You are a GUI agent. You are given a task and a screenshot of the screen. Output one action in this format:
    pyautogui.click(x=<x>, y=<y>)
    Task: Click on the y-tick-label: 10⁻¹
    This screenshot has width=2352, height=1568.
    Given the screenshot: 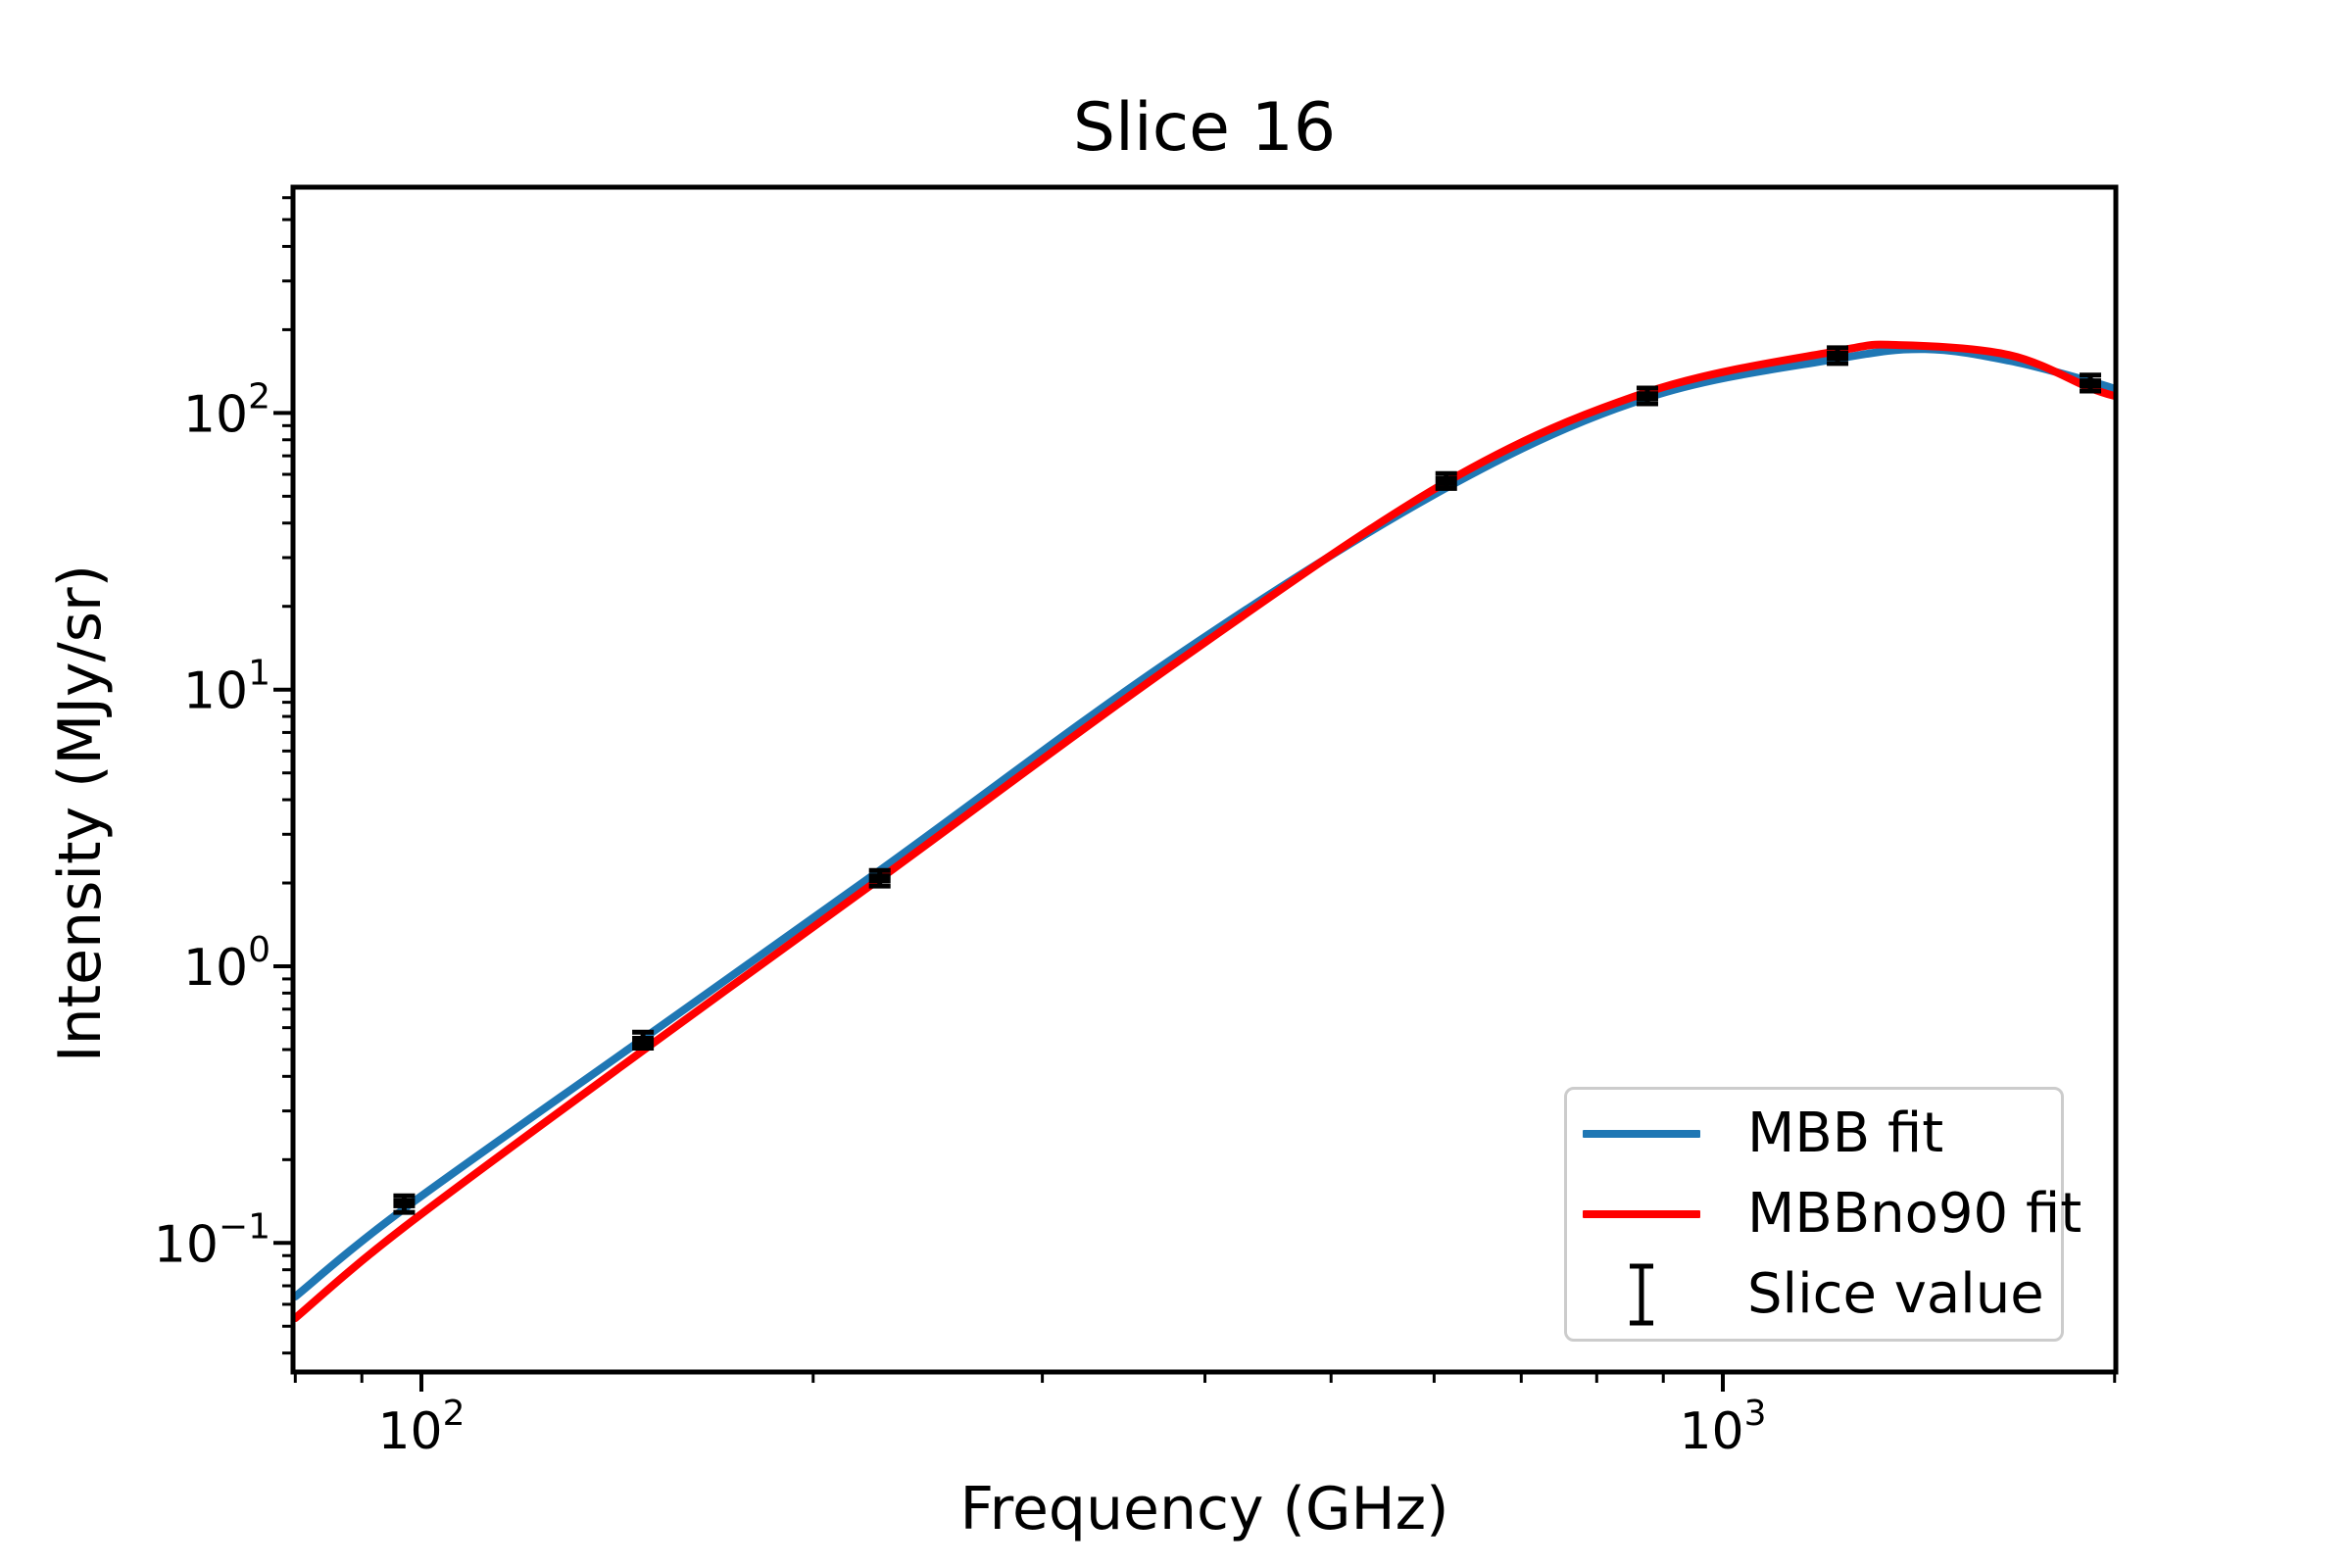 What is the action you would take?
    pyautogui.click(x=212, y=1240)
    